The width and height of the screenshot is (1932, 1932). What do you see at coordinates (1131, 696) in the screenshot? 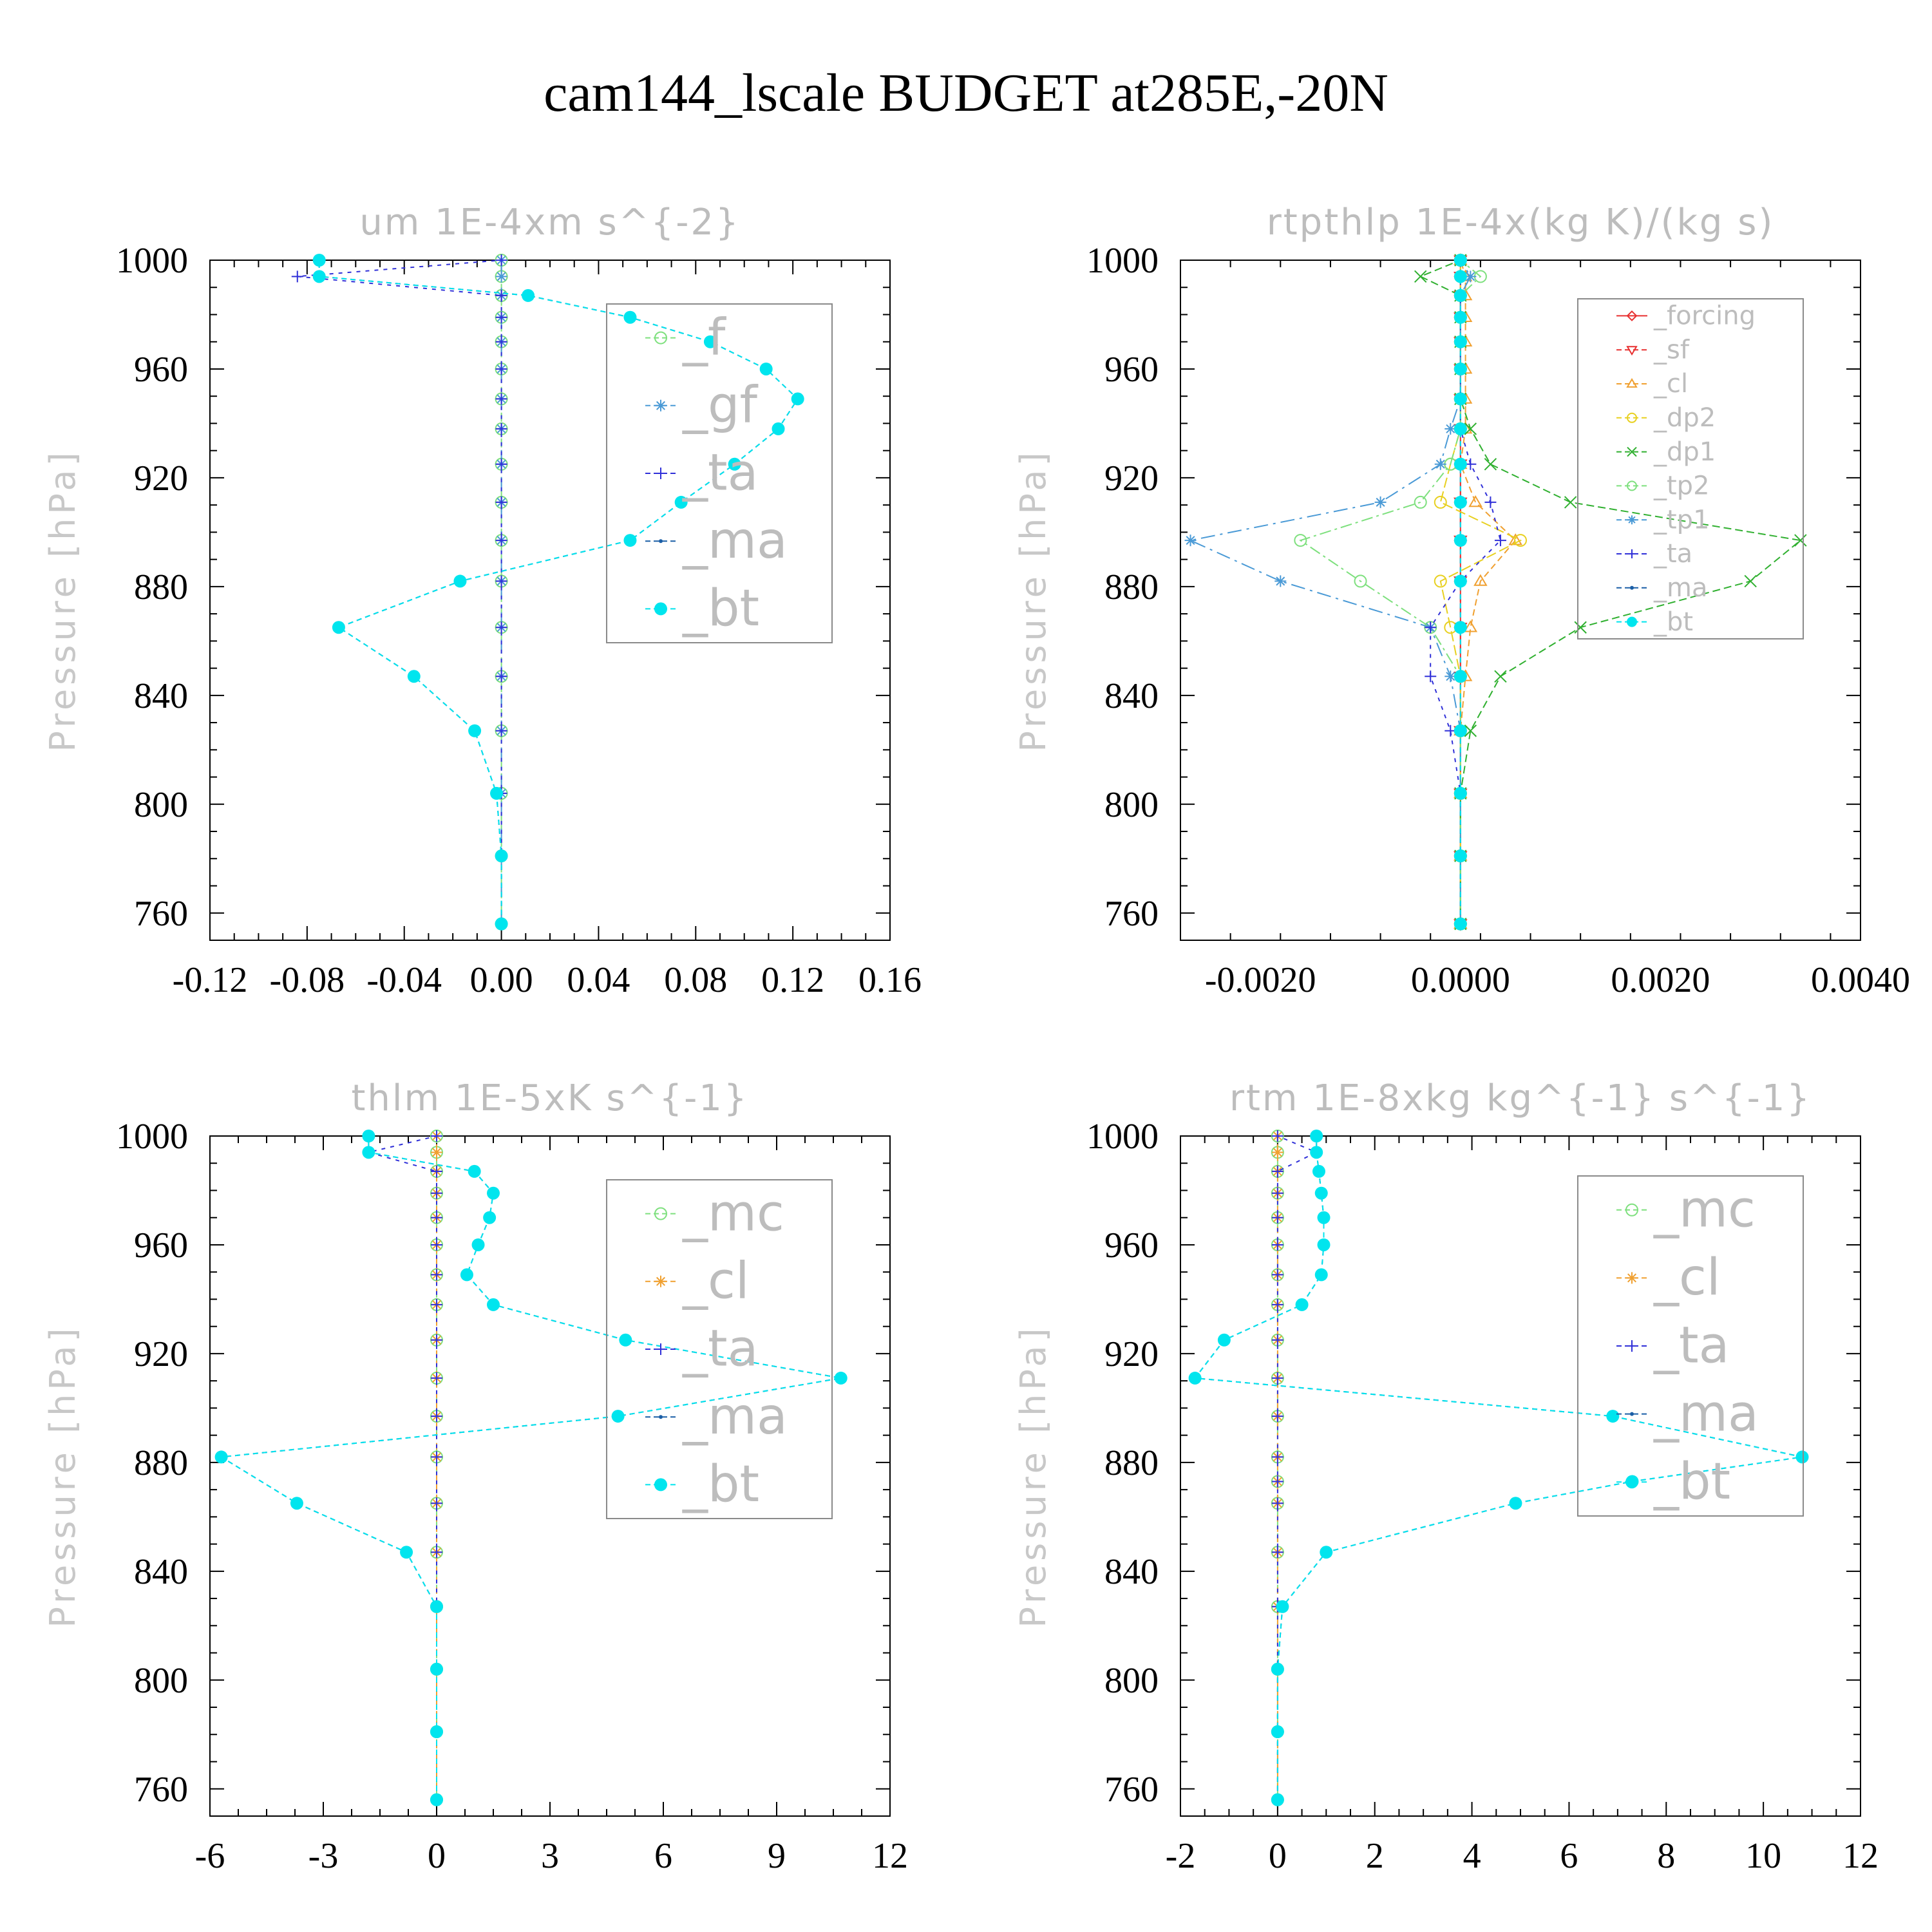
I see `y-tick-label: 840` at bounding box center [1131, 696].